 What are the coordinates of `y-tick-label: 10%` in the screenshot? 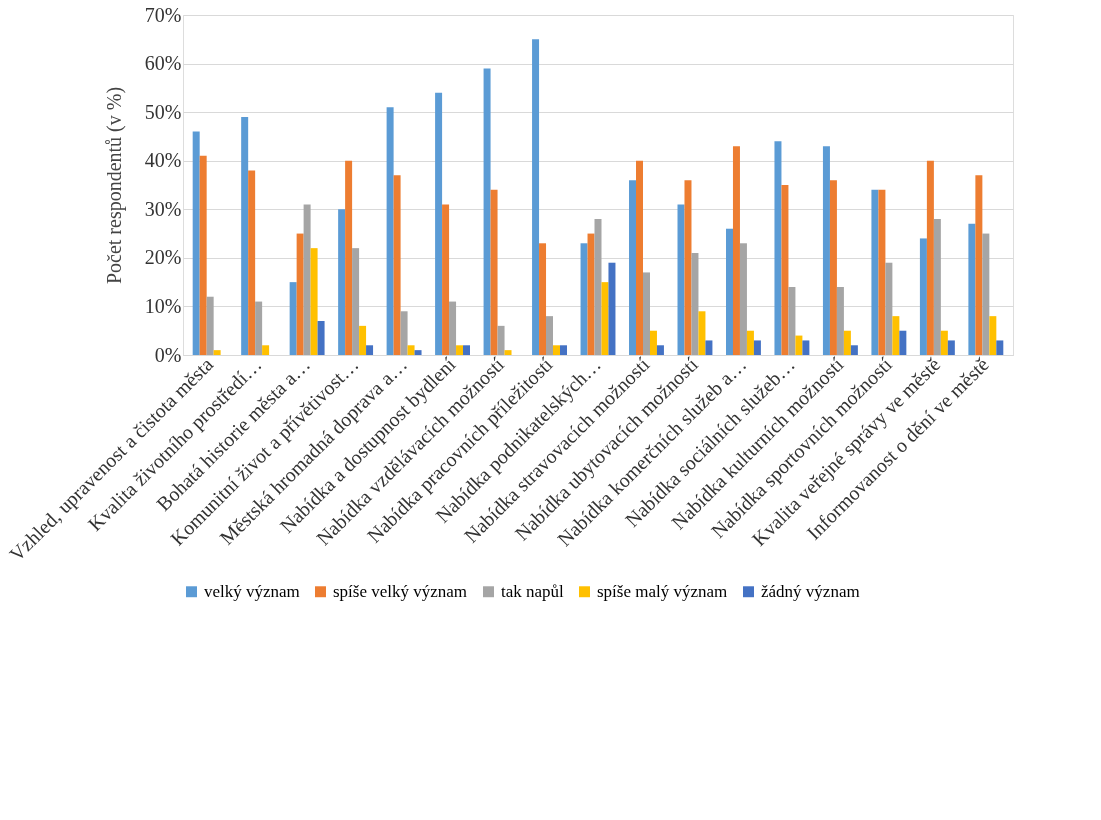 It's located at (163, 305).